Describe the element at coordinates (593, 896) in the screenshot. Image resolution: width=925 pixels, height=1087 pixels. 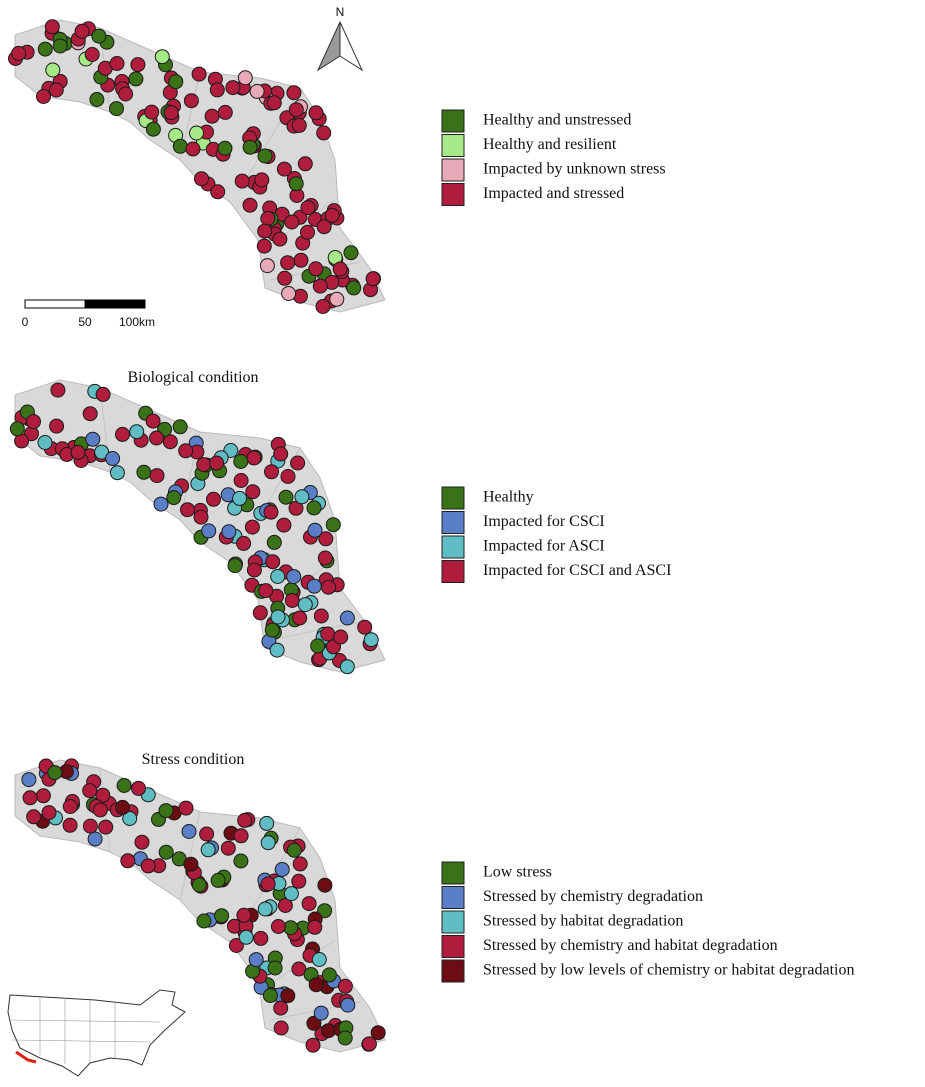
I see `legend-label: Stressed by chemistry degradation` at that location.